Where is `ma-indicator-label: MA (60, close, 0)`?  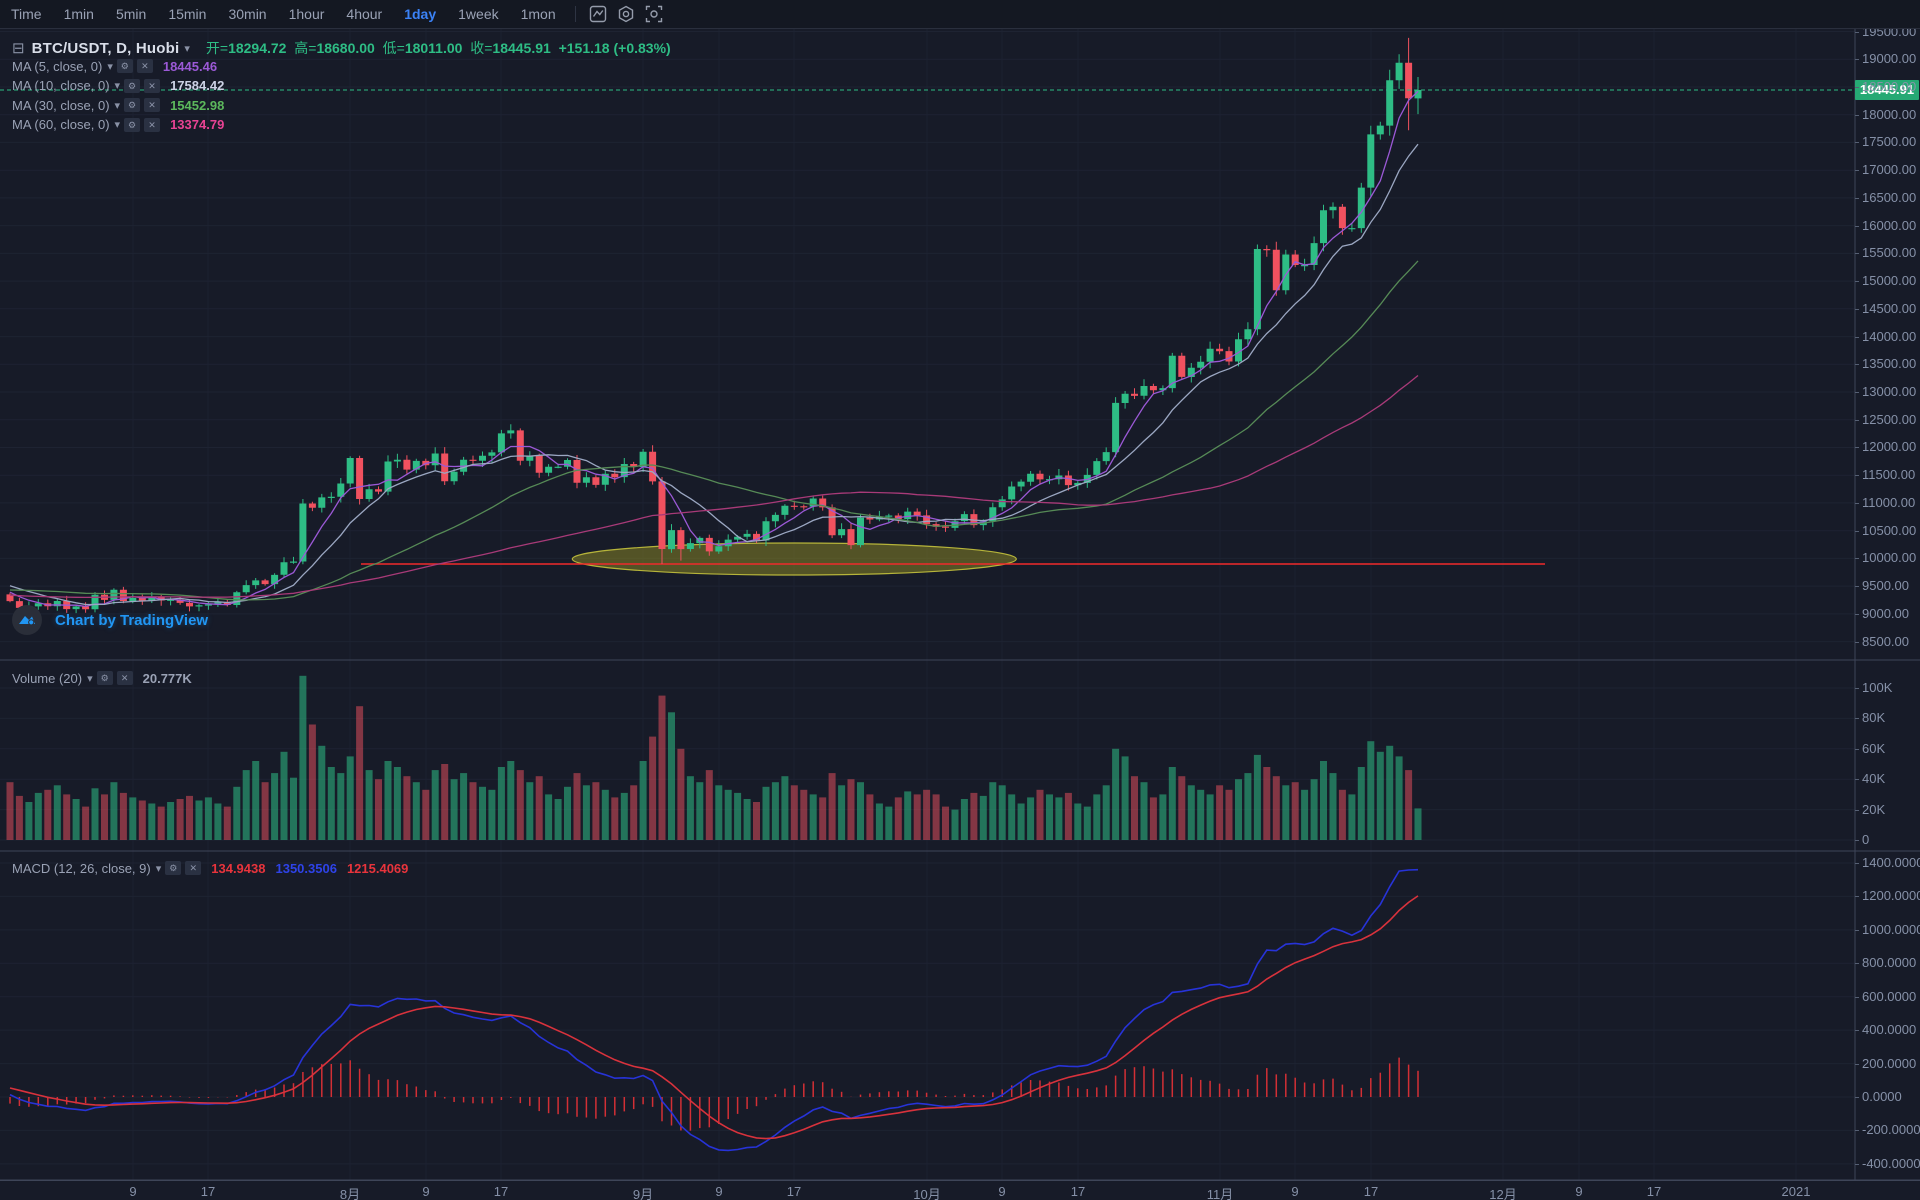
ma-indicator-label: MA (60, close, 0) is located at coordinates (61, 124).